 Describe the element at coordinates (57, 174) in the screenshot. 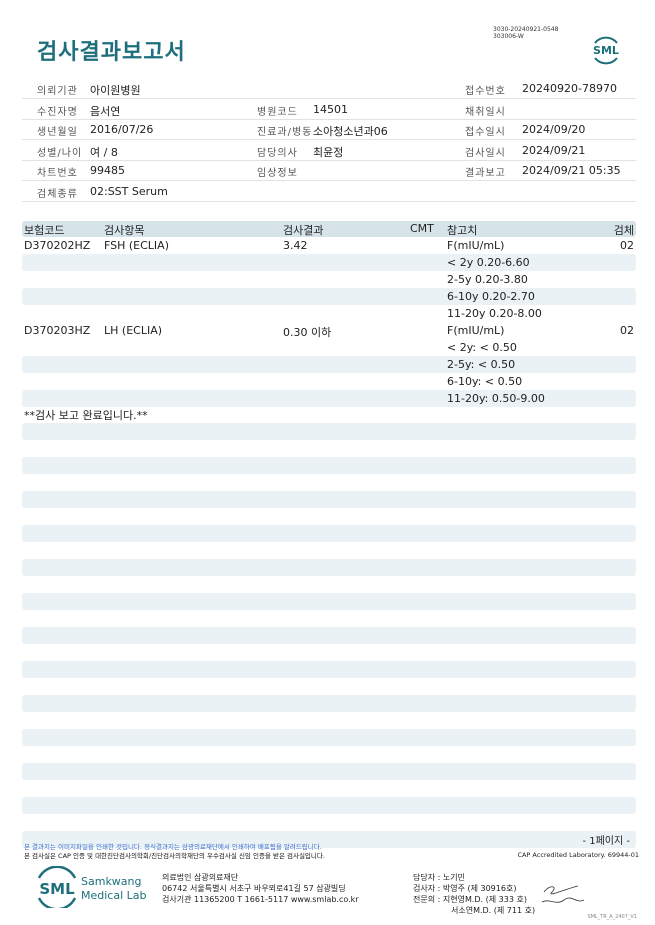

I see `info-label: 차트번호` at that location.